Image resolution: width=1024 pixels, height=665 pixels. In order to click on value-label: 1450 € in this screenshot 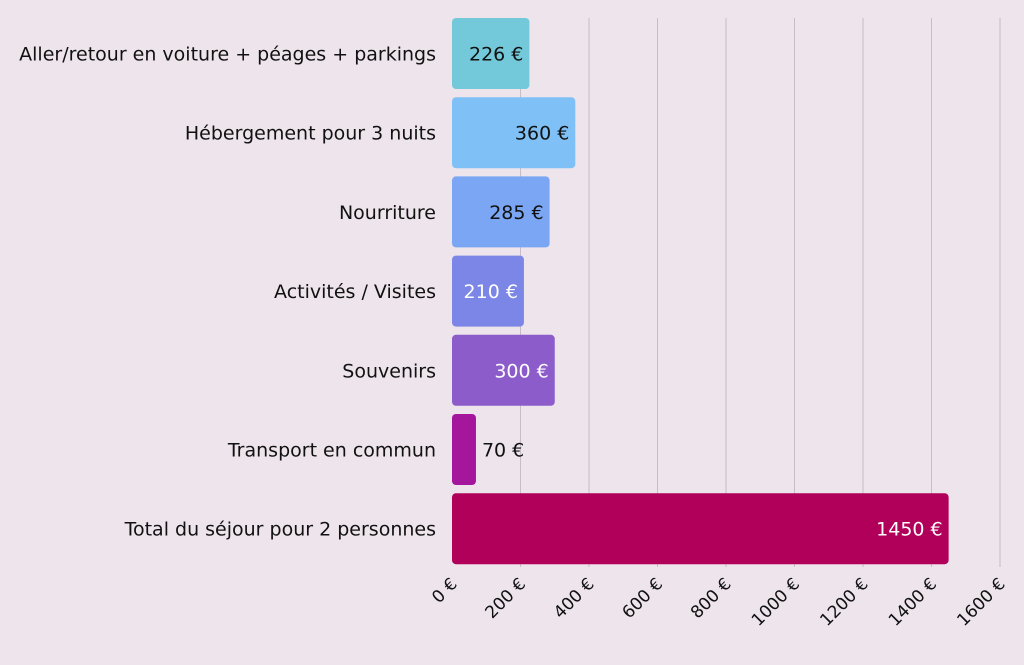, I will do `click(909, 530)`.